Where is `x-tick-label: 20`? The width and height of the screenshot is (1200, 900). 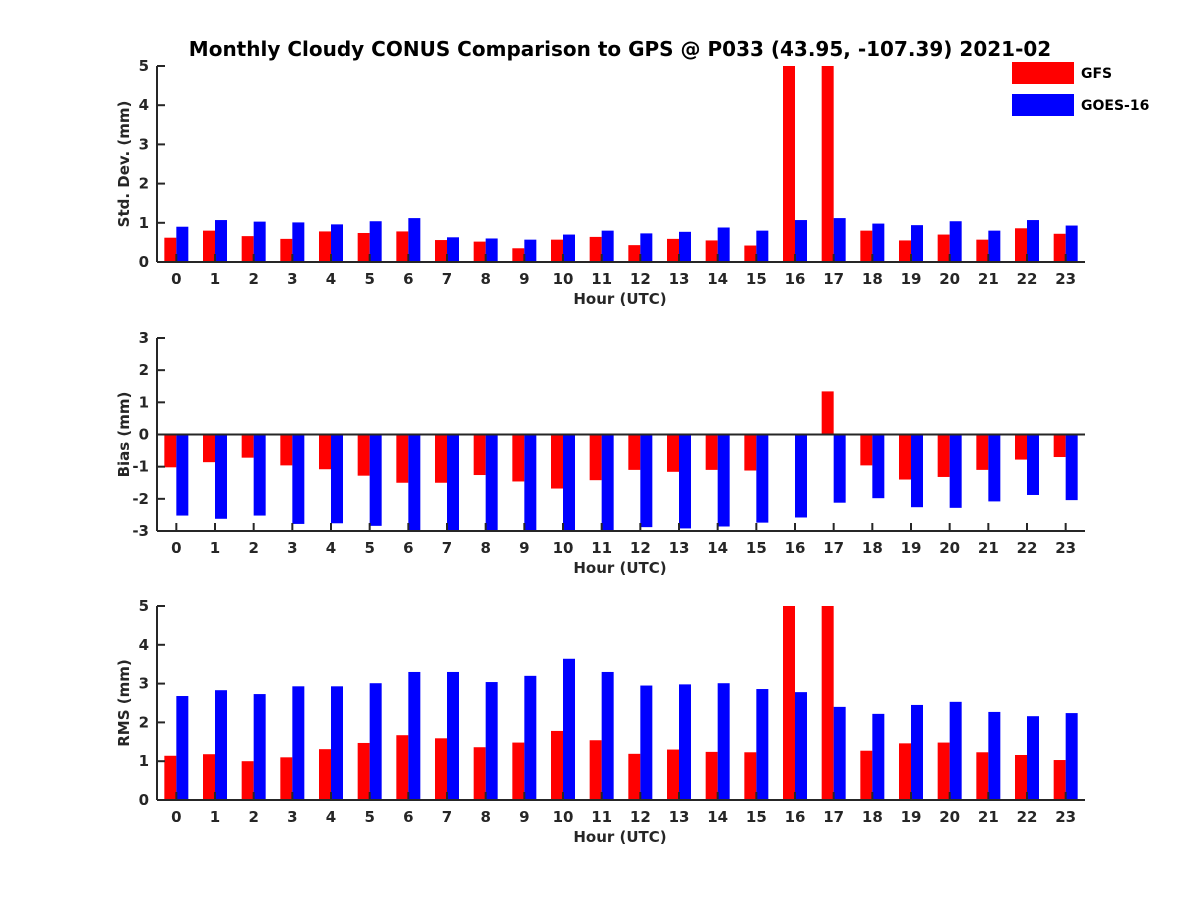
x-tick-label: 20 is located at coordinates (949, 279).